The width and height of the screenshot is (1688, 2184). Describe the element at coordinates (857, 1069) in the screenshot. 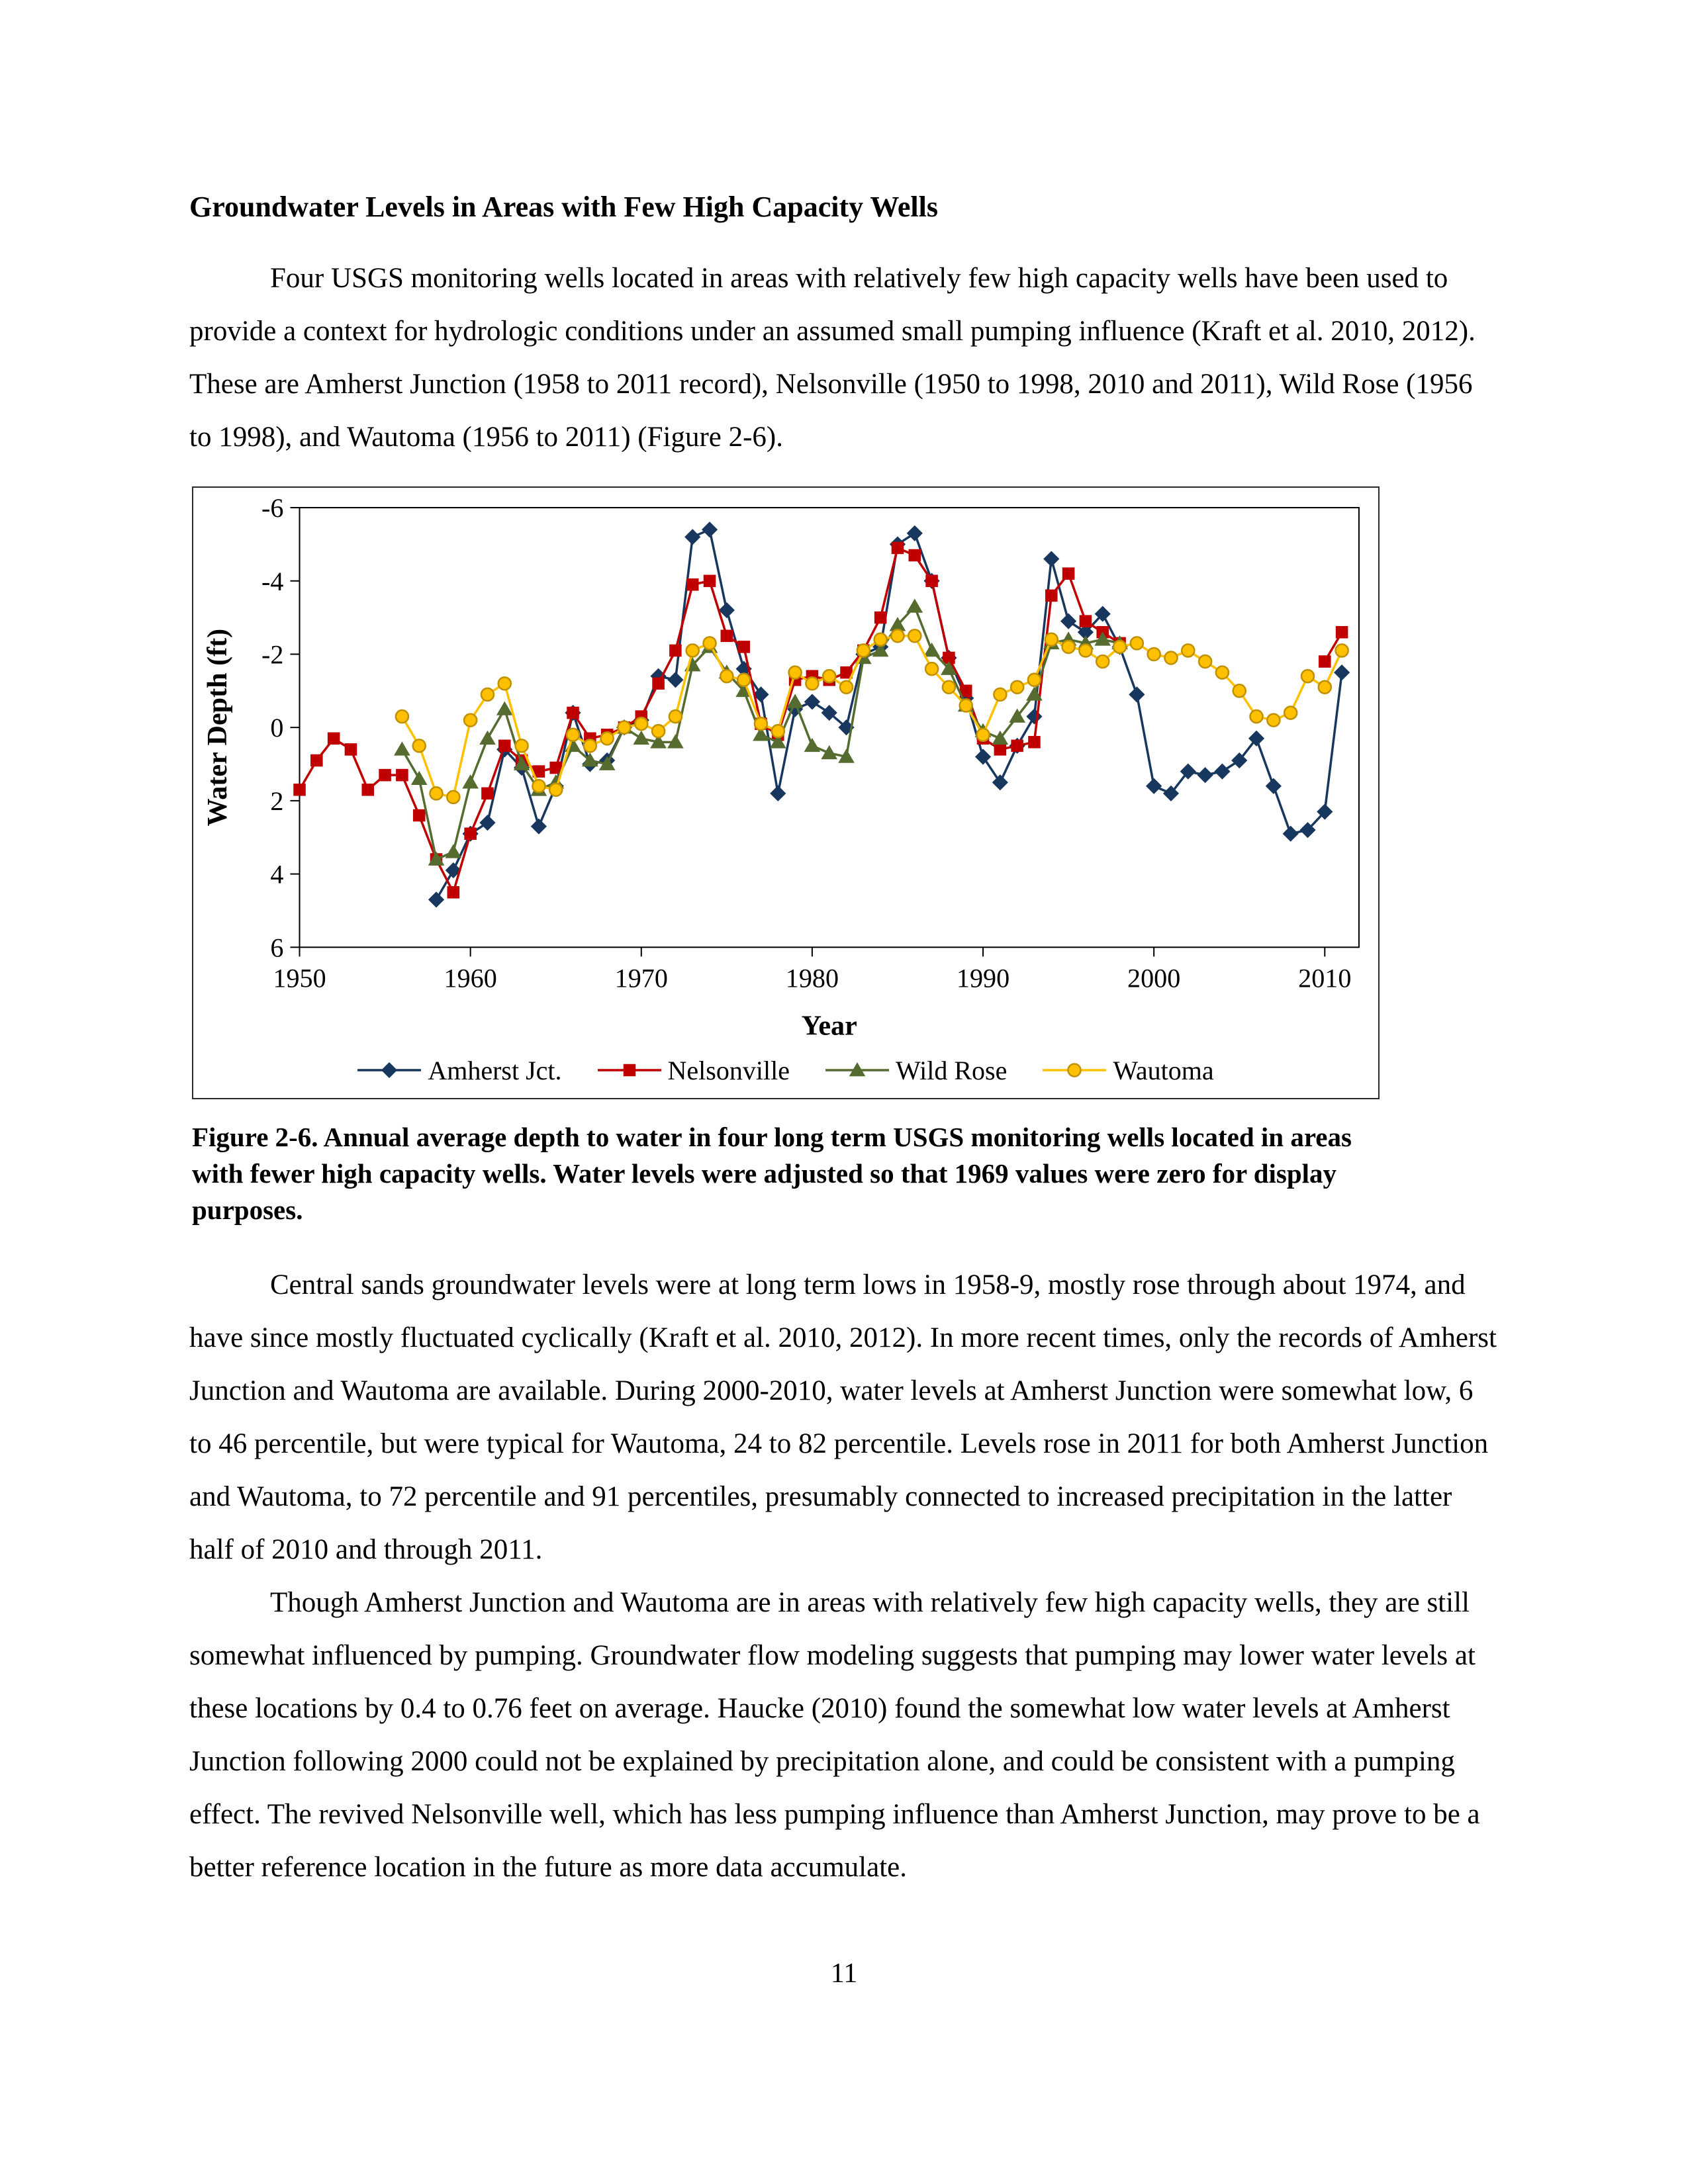

I see `legend-marker-triangle-icon` at that location.